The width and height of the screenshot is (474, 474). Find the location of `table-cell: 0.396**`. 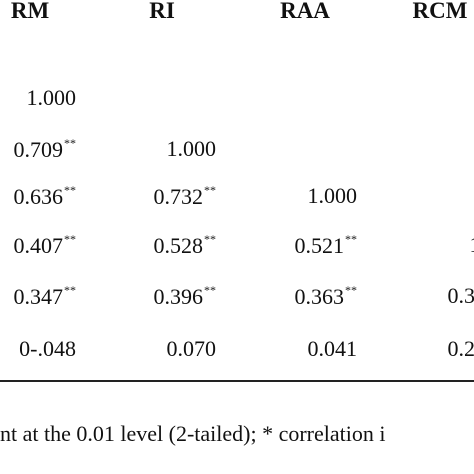

table-cell: 0.396** is located at coordinates (146, 296).